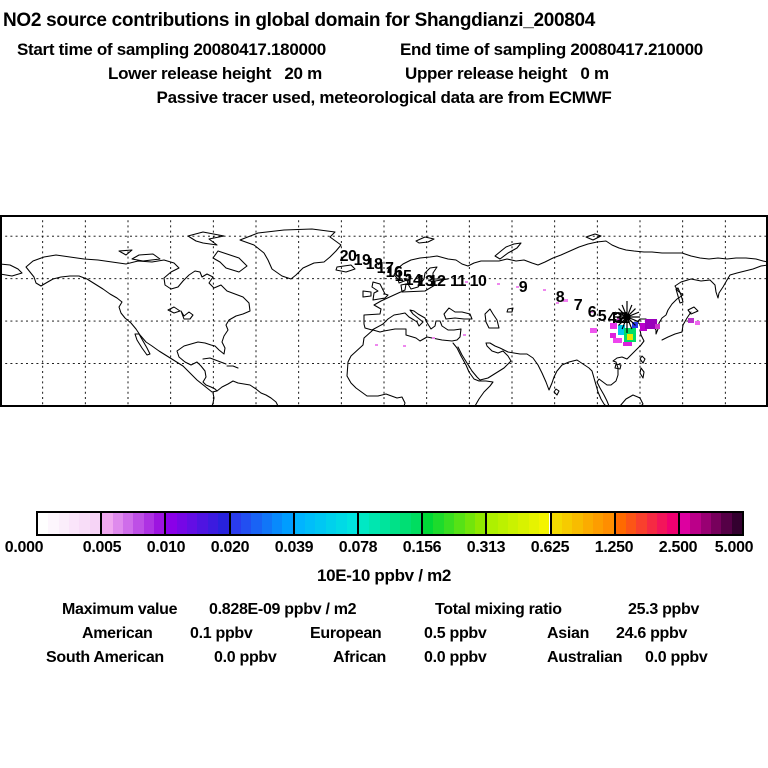 Image resolution: width=768 pixels, height=768 pixels. Describe the element at coordinates (437, 281) in the screenshot. I see `trajectory-hour-label: 12` at that location.